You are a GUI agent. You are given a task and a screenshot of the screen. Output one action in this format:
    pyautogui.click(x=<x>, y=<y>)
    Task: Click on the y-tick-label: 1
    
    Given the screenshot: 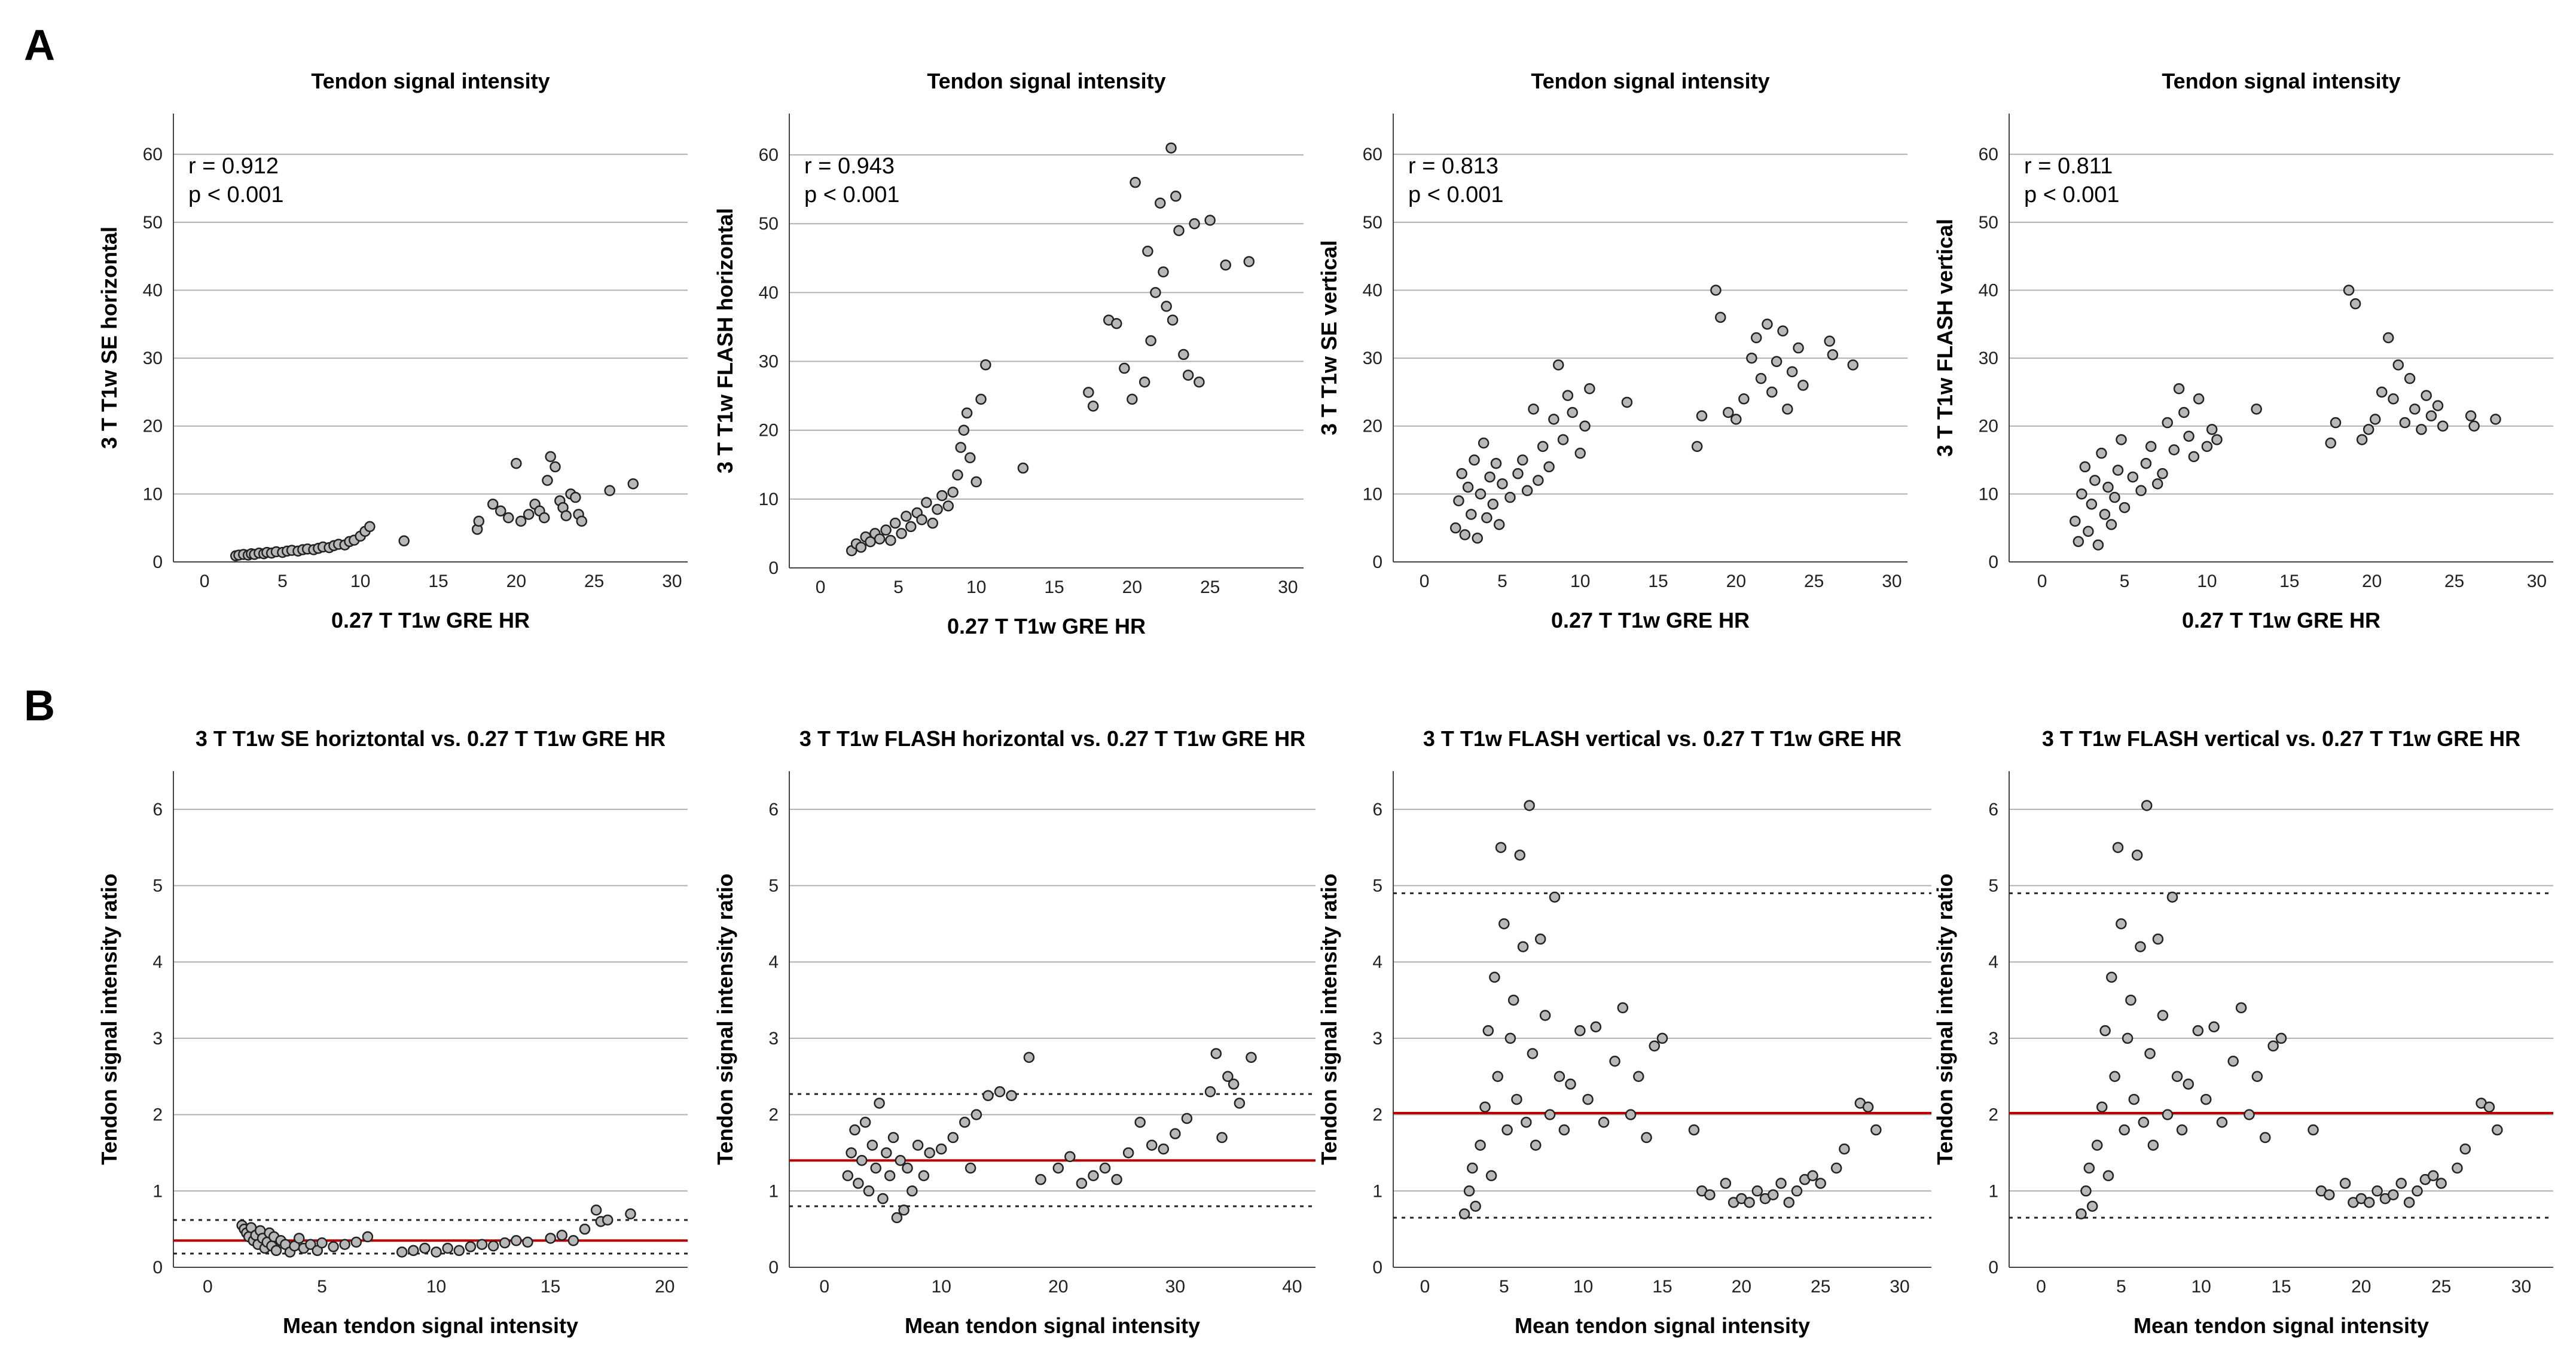 What is the action you would take?
    pyautogui.click(x=1377, y=1191)
    